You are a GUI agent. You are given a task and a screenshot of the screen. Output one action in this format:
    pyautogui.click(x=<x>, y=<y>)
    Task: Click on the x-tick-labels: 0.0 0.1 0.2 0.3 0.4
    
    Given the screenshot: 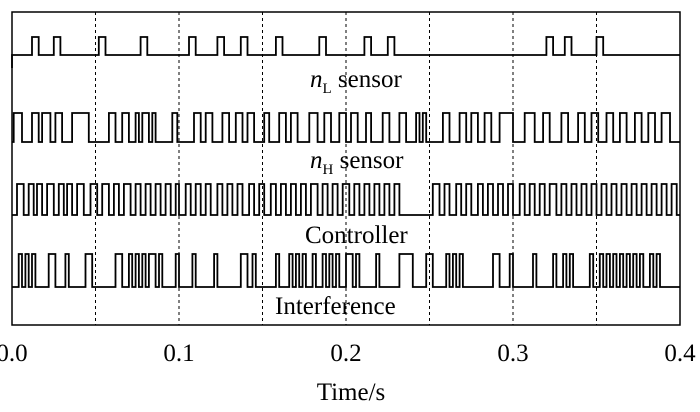 What is the action you would take?
    pyautogui.click(x=348, y=353)
    